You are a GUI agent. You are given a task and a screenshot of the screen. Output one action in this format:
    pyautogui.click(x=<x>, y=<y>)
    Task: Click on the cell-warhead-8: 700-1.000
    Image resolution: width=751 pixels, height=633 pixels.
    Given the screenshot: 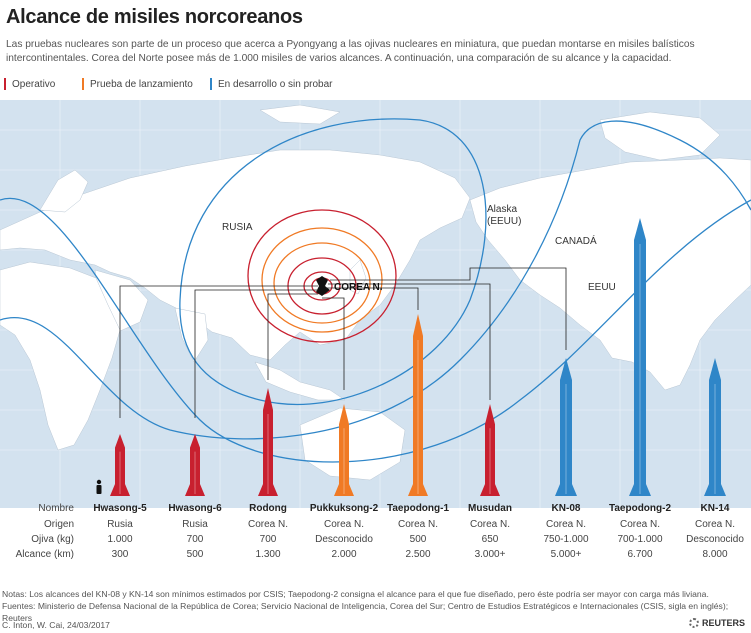 What is the action you would take?
    pyautogui.click(x=640, y=539)
    